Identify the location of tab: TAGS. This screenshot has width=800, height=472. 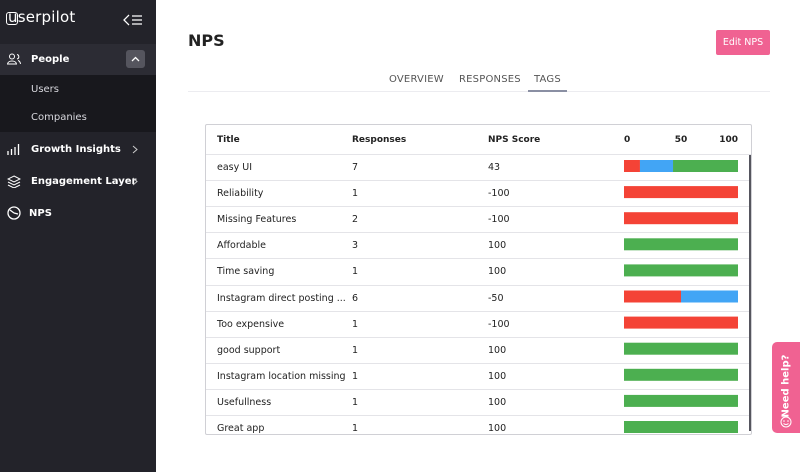
(547, 79).